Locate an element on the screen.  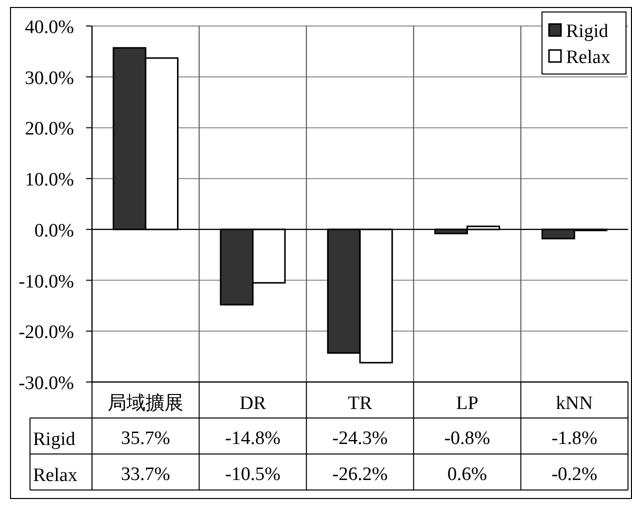
y-tick-label: 10.0% is located at coordinates (49, 180).